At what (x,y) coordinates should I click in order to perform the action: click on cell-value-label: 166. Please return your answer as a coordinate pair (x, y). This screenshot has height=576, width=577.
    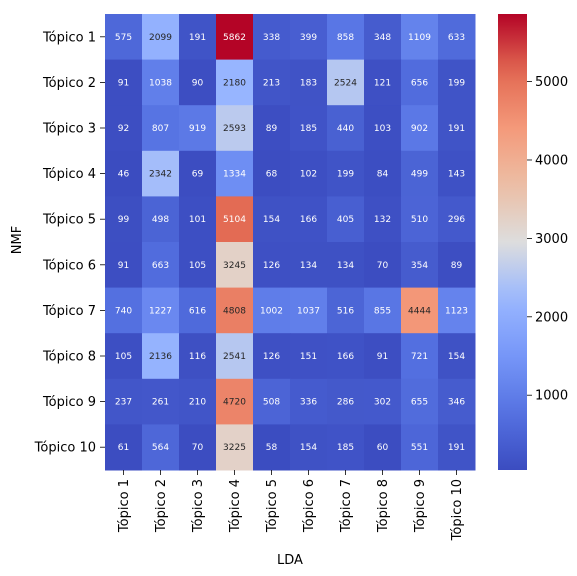
    Looking at the image, I should click on (308, 220).